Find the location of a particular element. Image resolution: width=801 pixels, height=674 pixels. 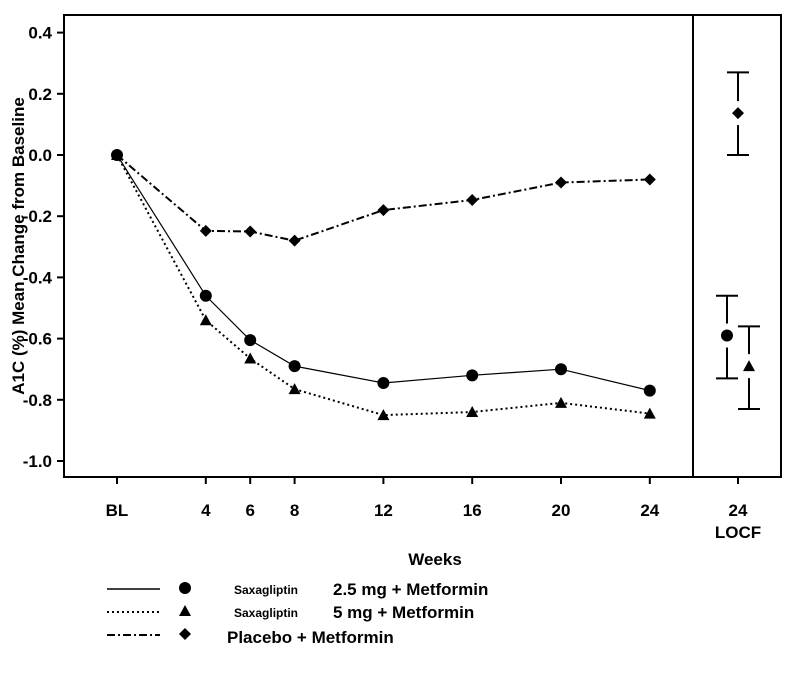

x-axis-label: Weeks is located at coordinates (435, 559).